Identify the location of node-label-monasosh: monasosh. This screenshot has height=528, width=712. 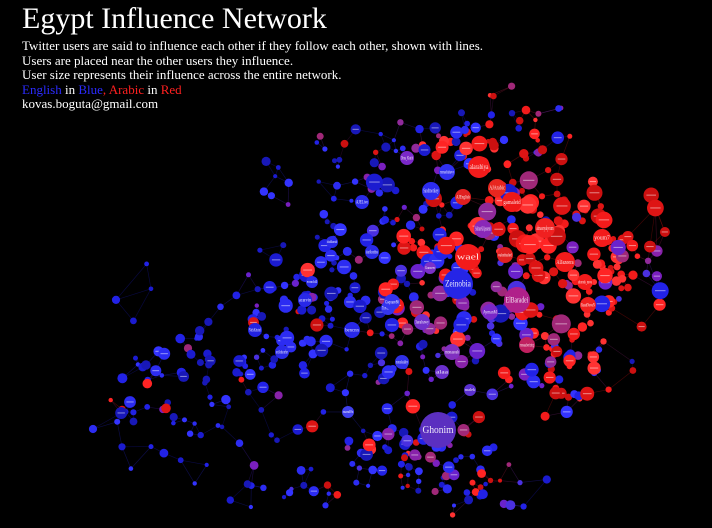
(452, 352).